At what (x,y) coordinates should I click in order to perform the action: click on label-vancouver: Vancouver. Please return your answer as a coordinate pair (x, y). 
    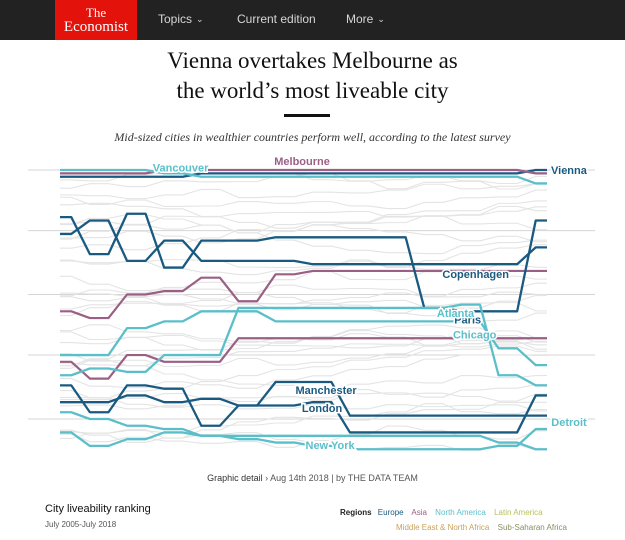
    Looking at the image, I should click on (181, 169).